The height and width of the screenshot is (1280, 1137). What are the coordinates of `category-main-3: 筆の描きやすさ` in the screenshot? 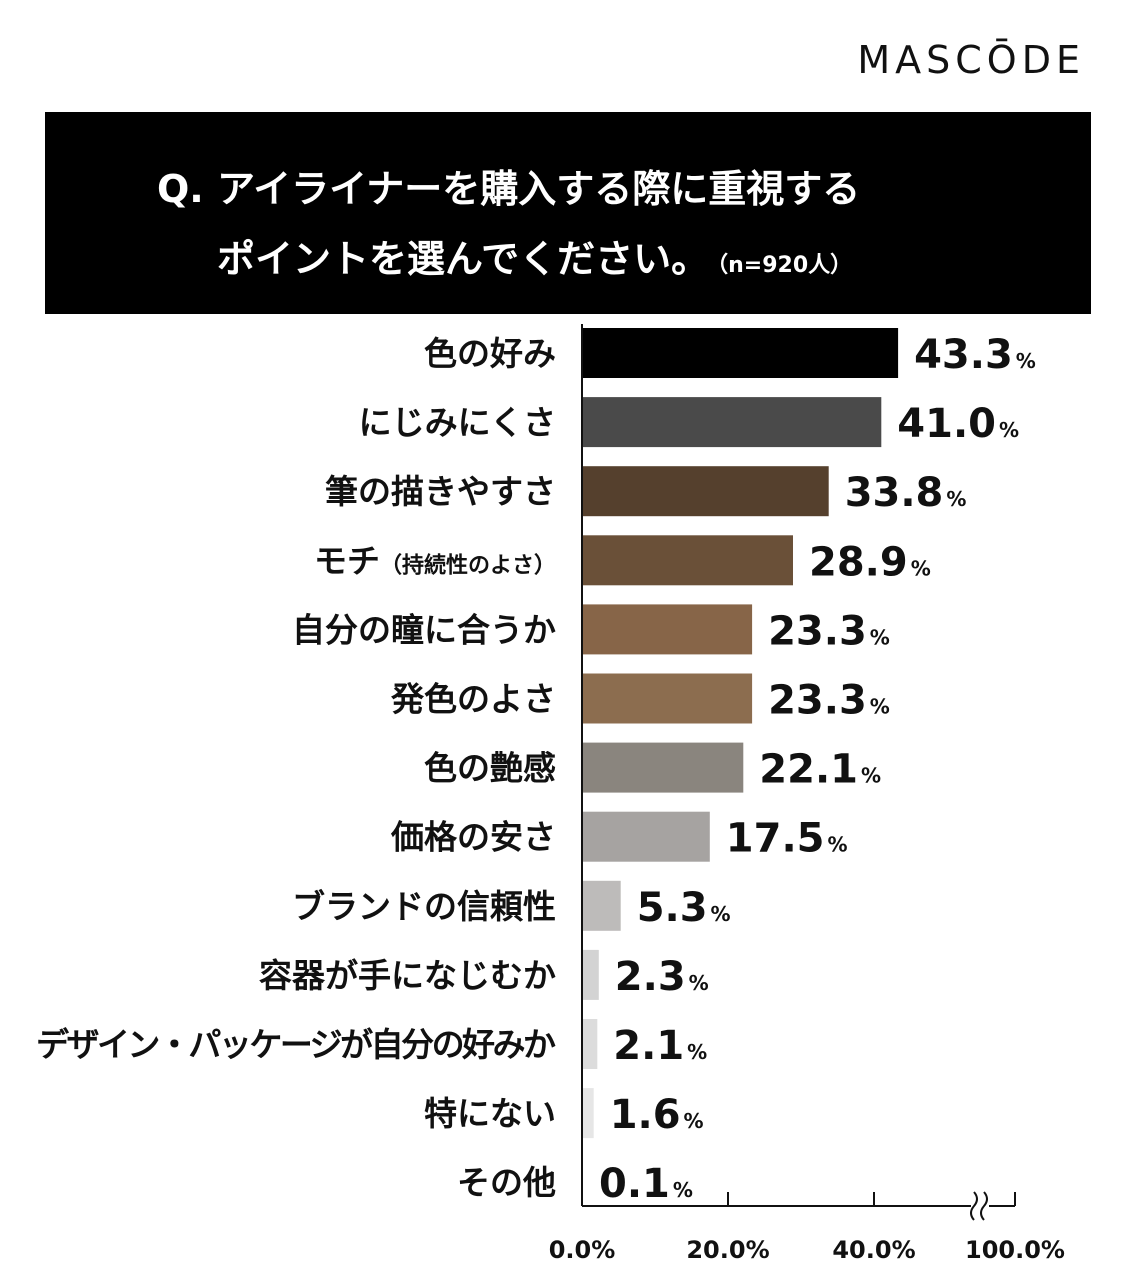 It's located at (440, 491).